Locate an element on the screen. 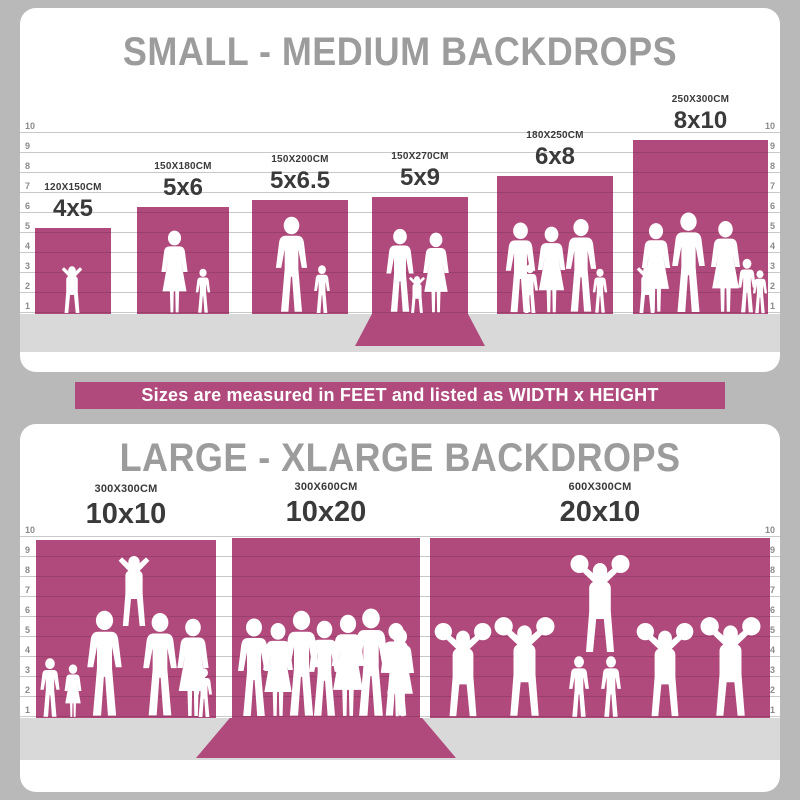 This screenshot has width=800, height=800. backdrop-item-20x10: 600X300CM 20x10 is located at coordinates (600, 599).